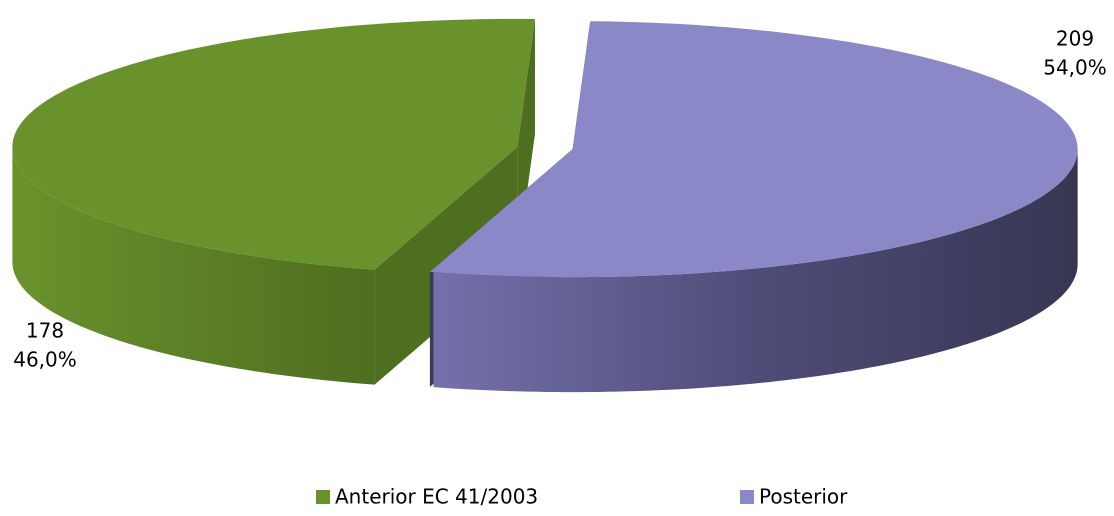  I want to click on slice-wall, so click(193, 266).